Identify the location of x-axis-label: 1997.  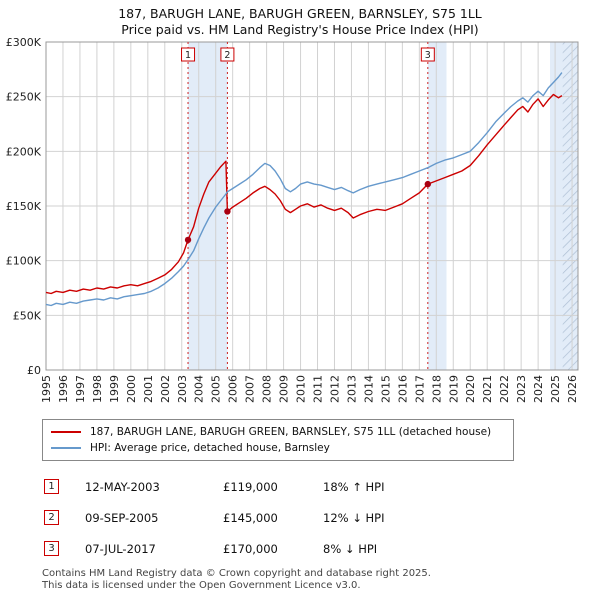
(80, 389).